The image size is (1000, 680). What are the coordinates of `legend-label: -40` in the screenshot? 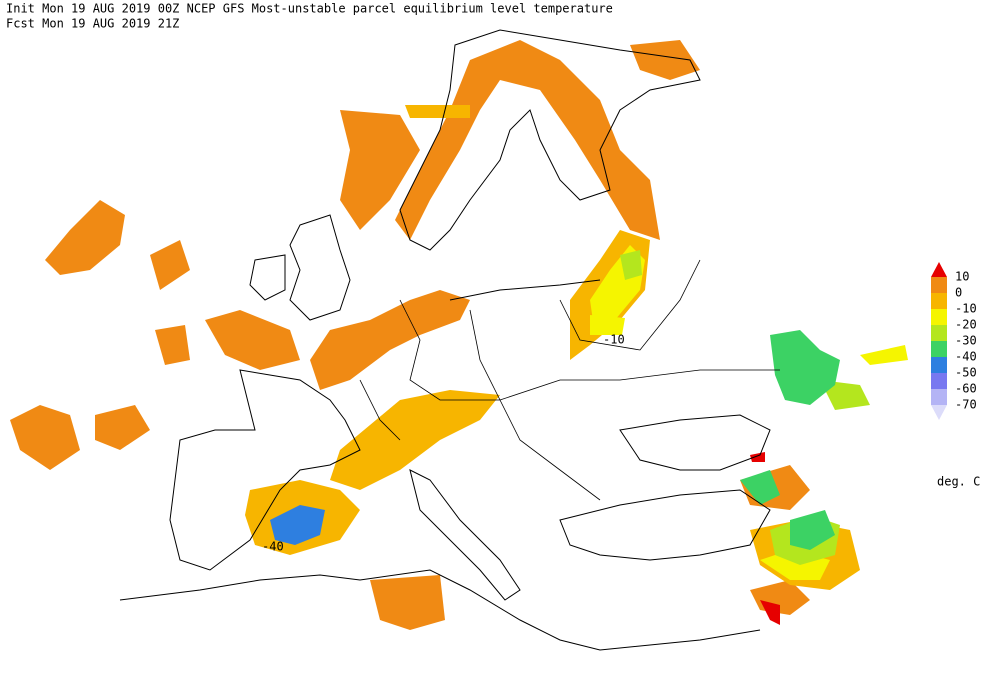 It's located at (966, 357).